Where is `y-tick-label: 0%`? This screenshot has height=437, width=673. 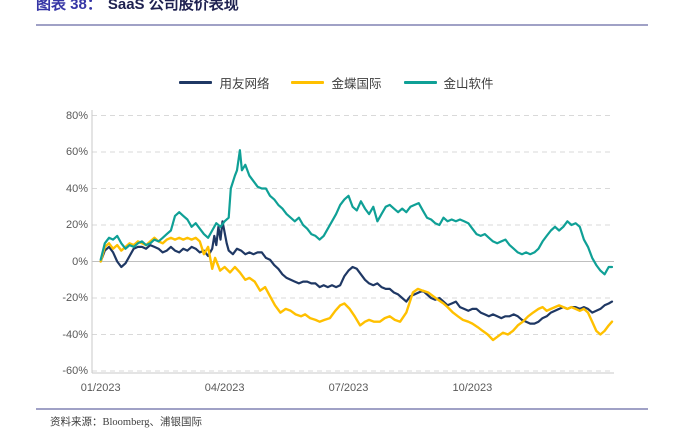
y-tick-label: 0% is located at coordinates (80, 261).